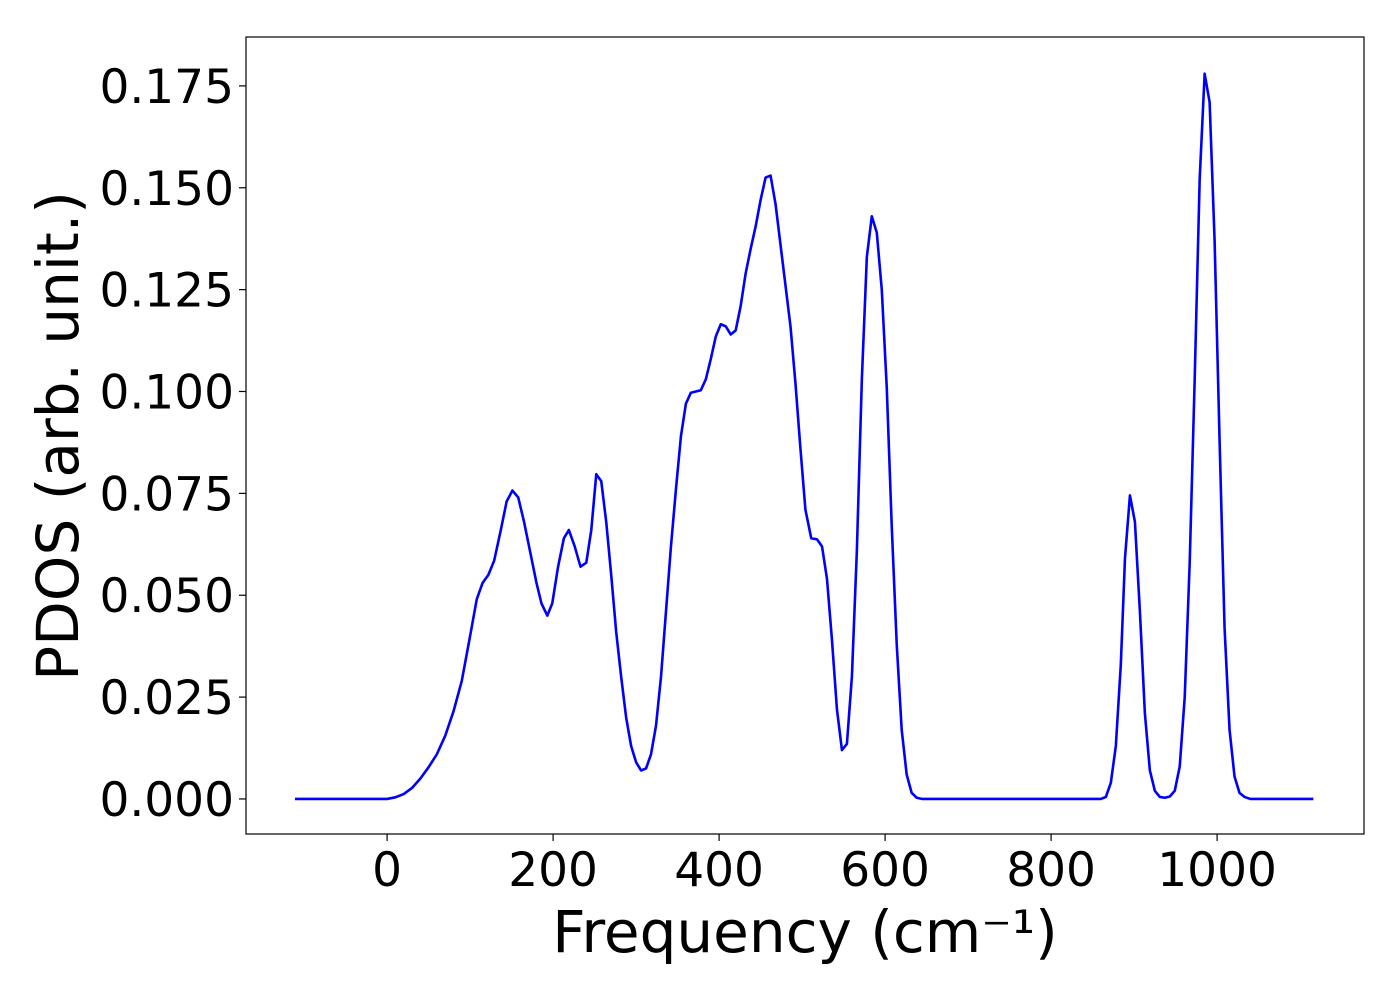 The width and height of the screenshot is (1400, 1004). Describe the element at coordinates (553, 870) in the screenshot. I see `x-tick-label: 200` at that location.